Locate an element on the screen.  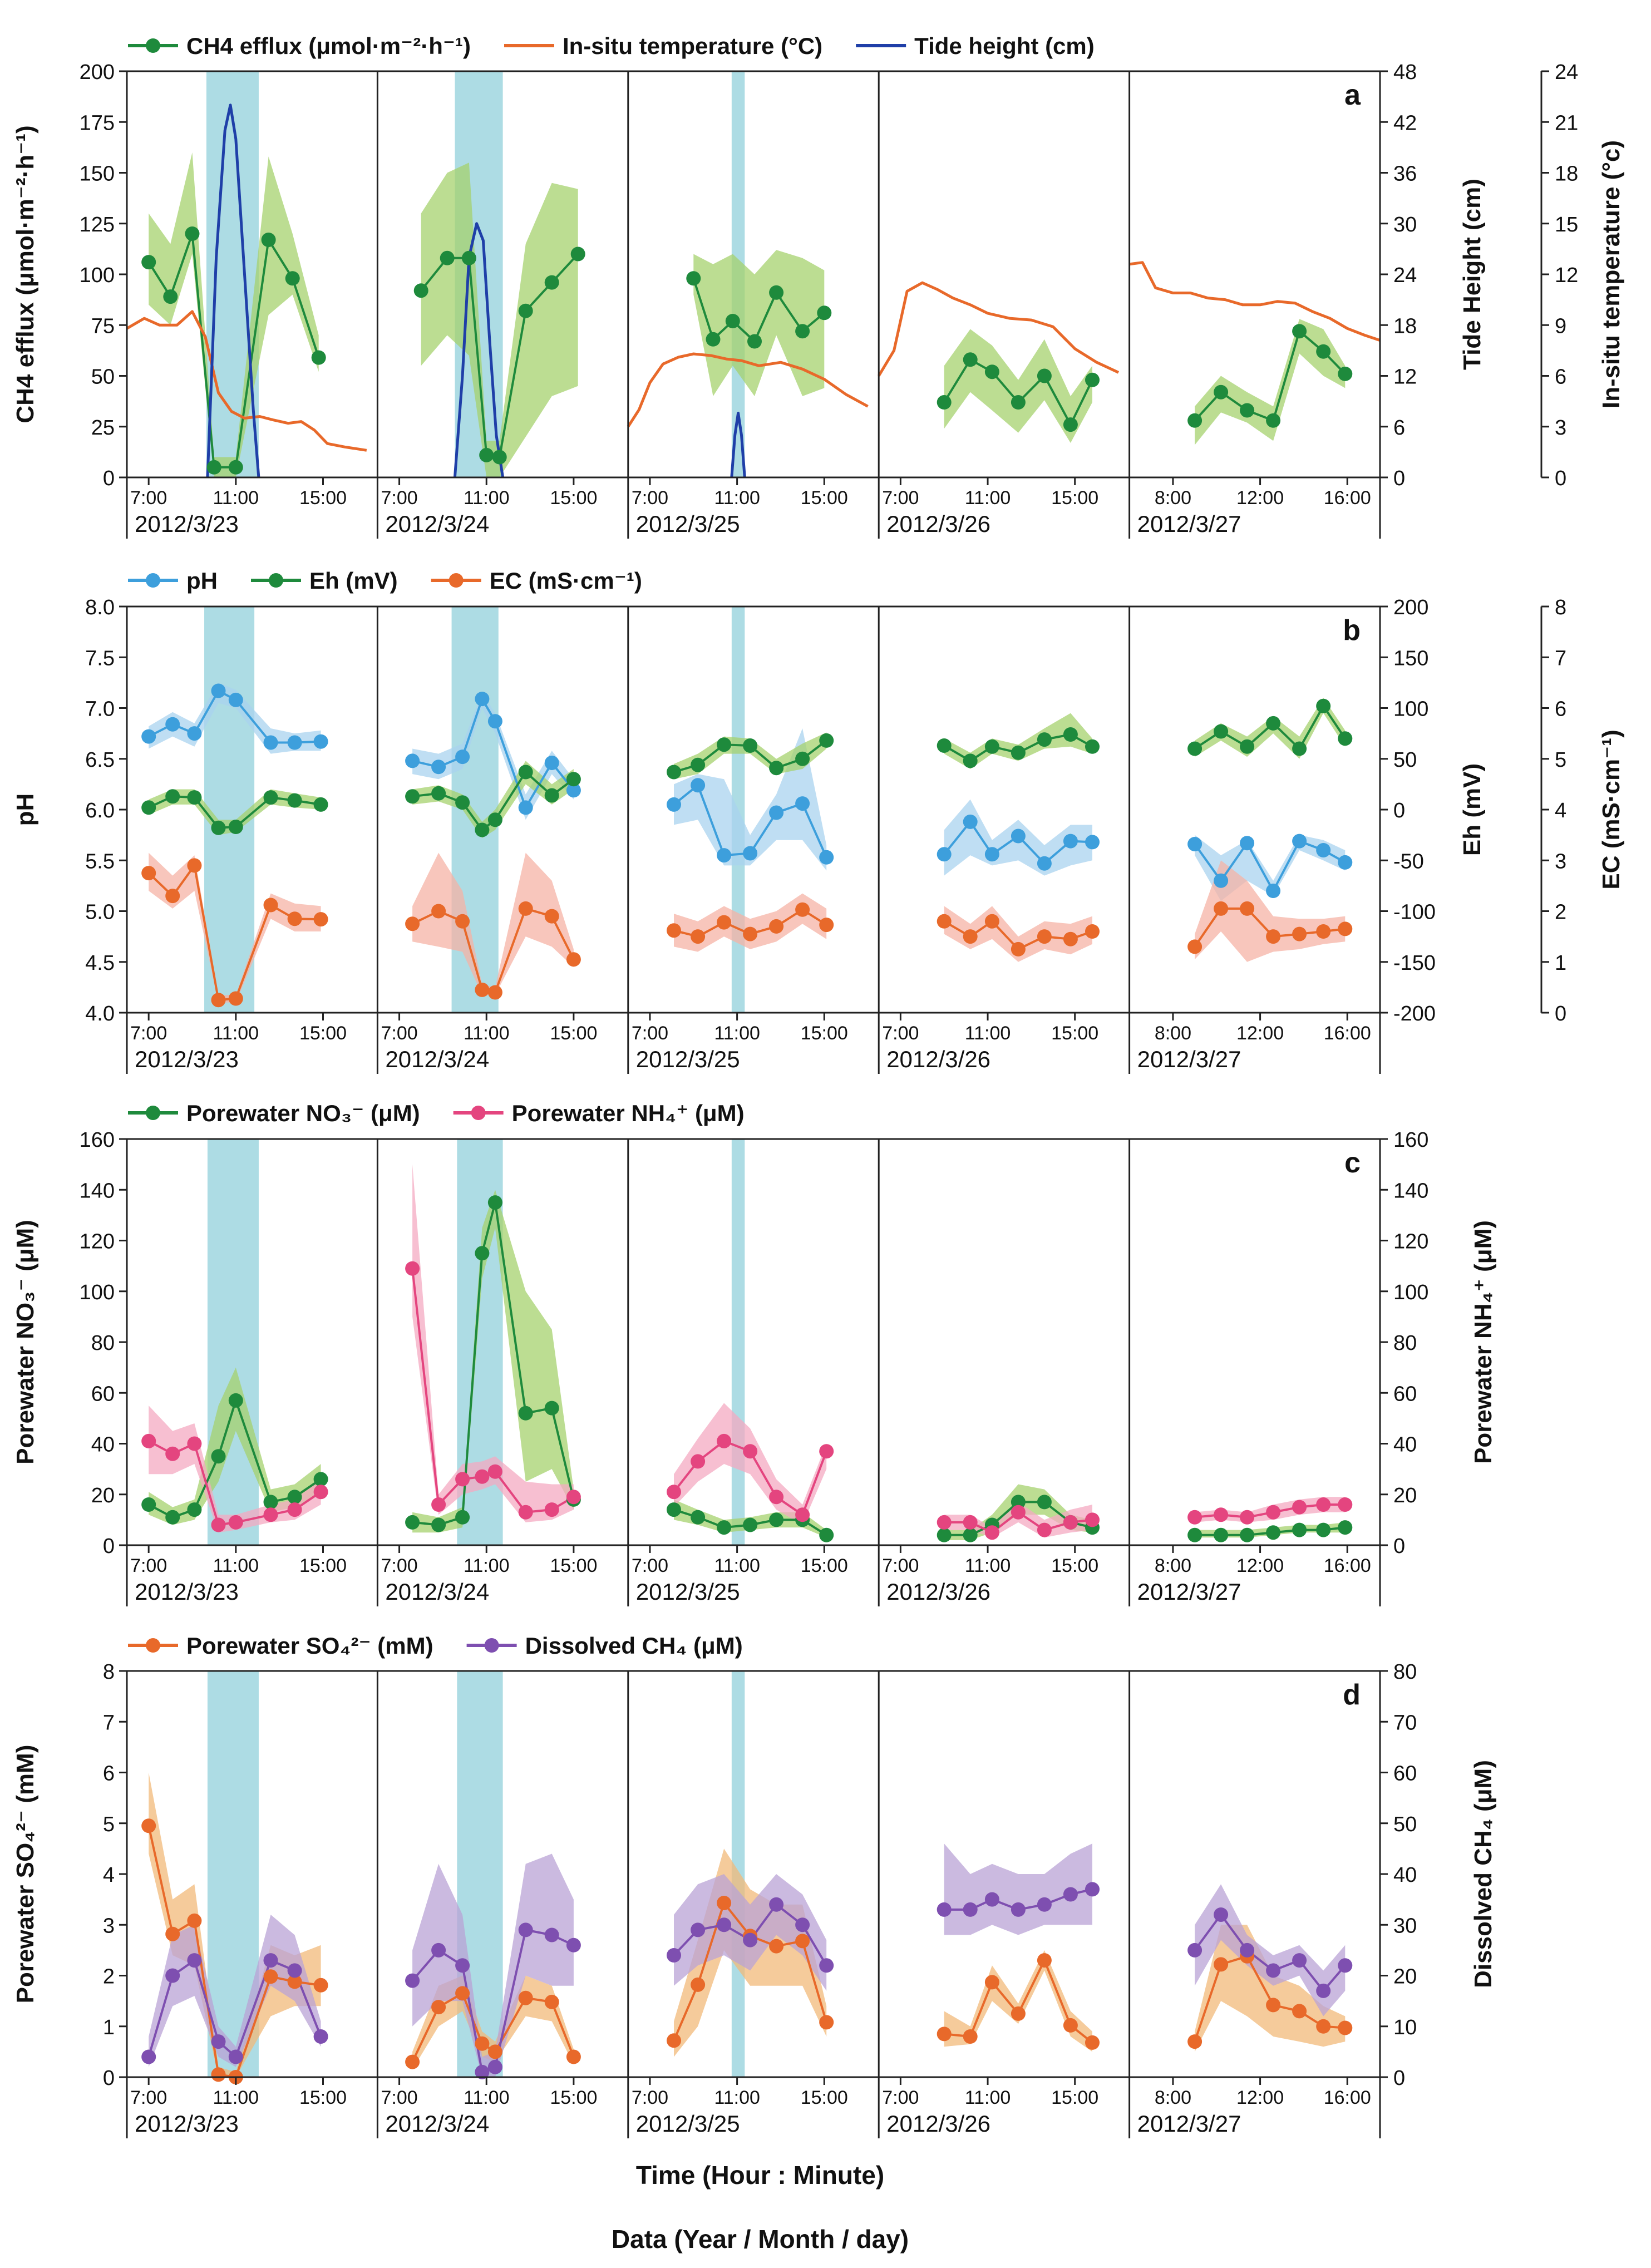
ytick-label-left-a-4: 100 is located at coordinates (97, 275).